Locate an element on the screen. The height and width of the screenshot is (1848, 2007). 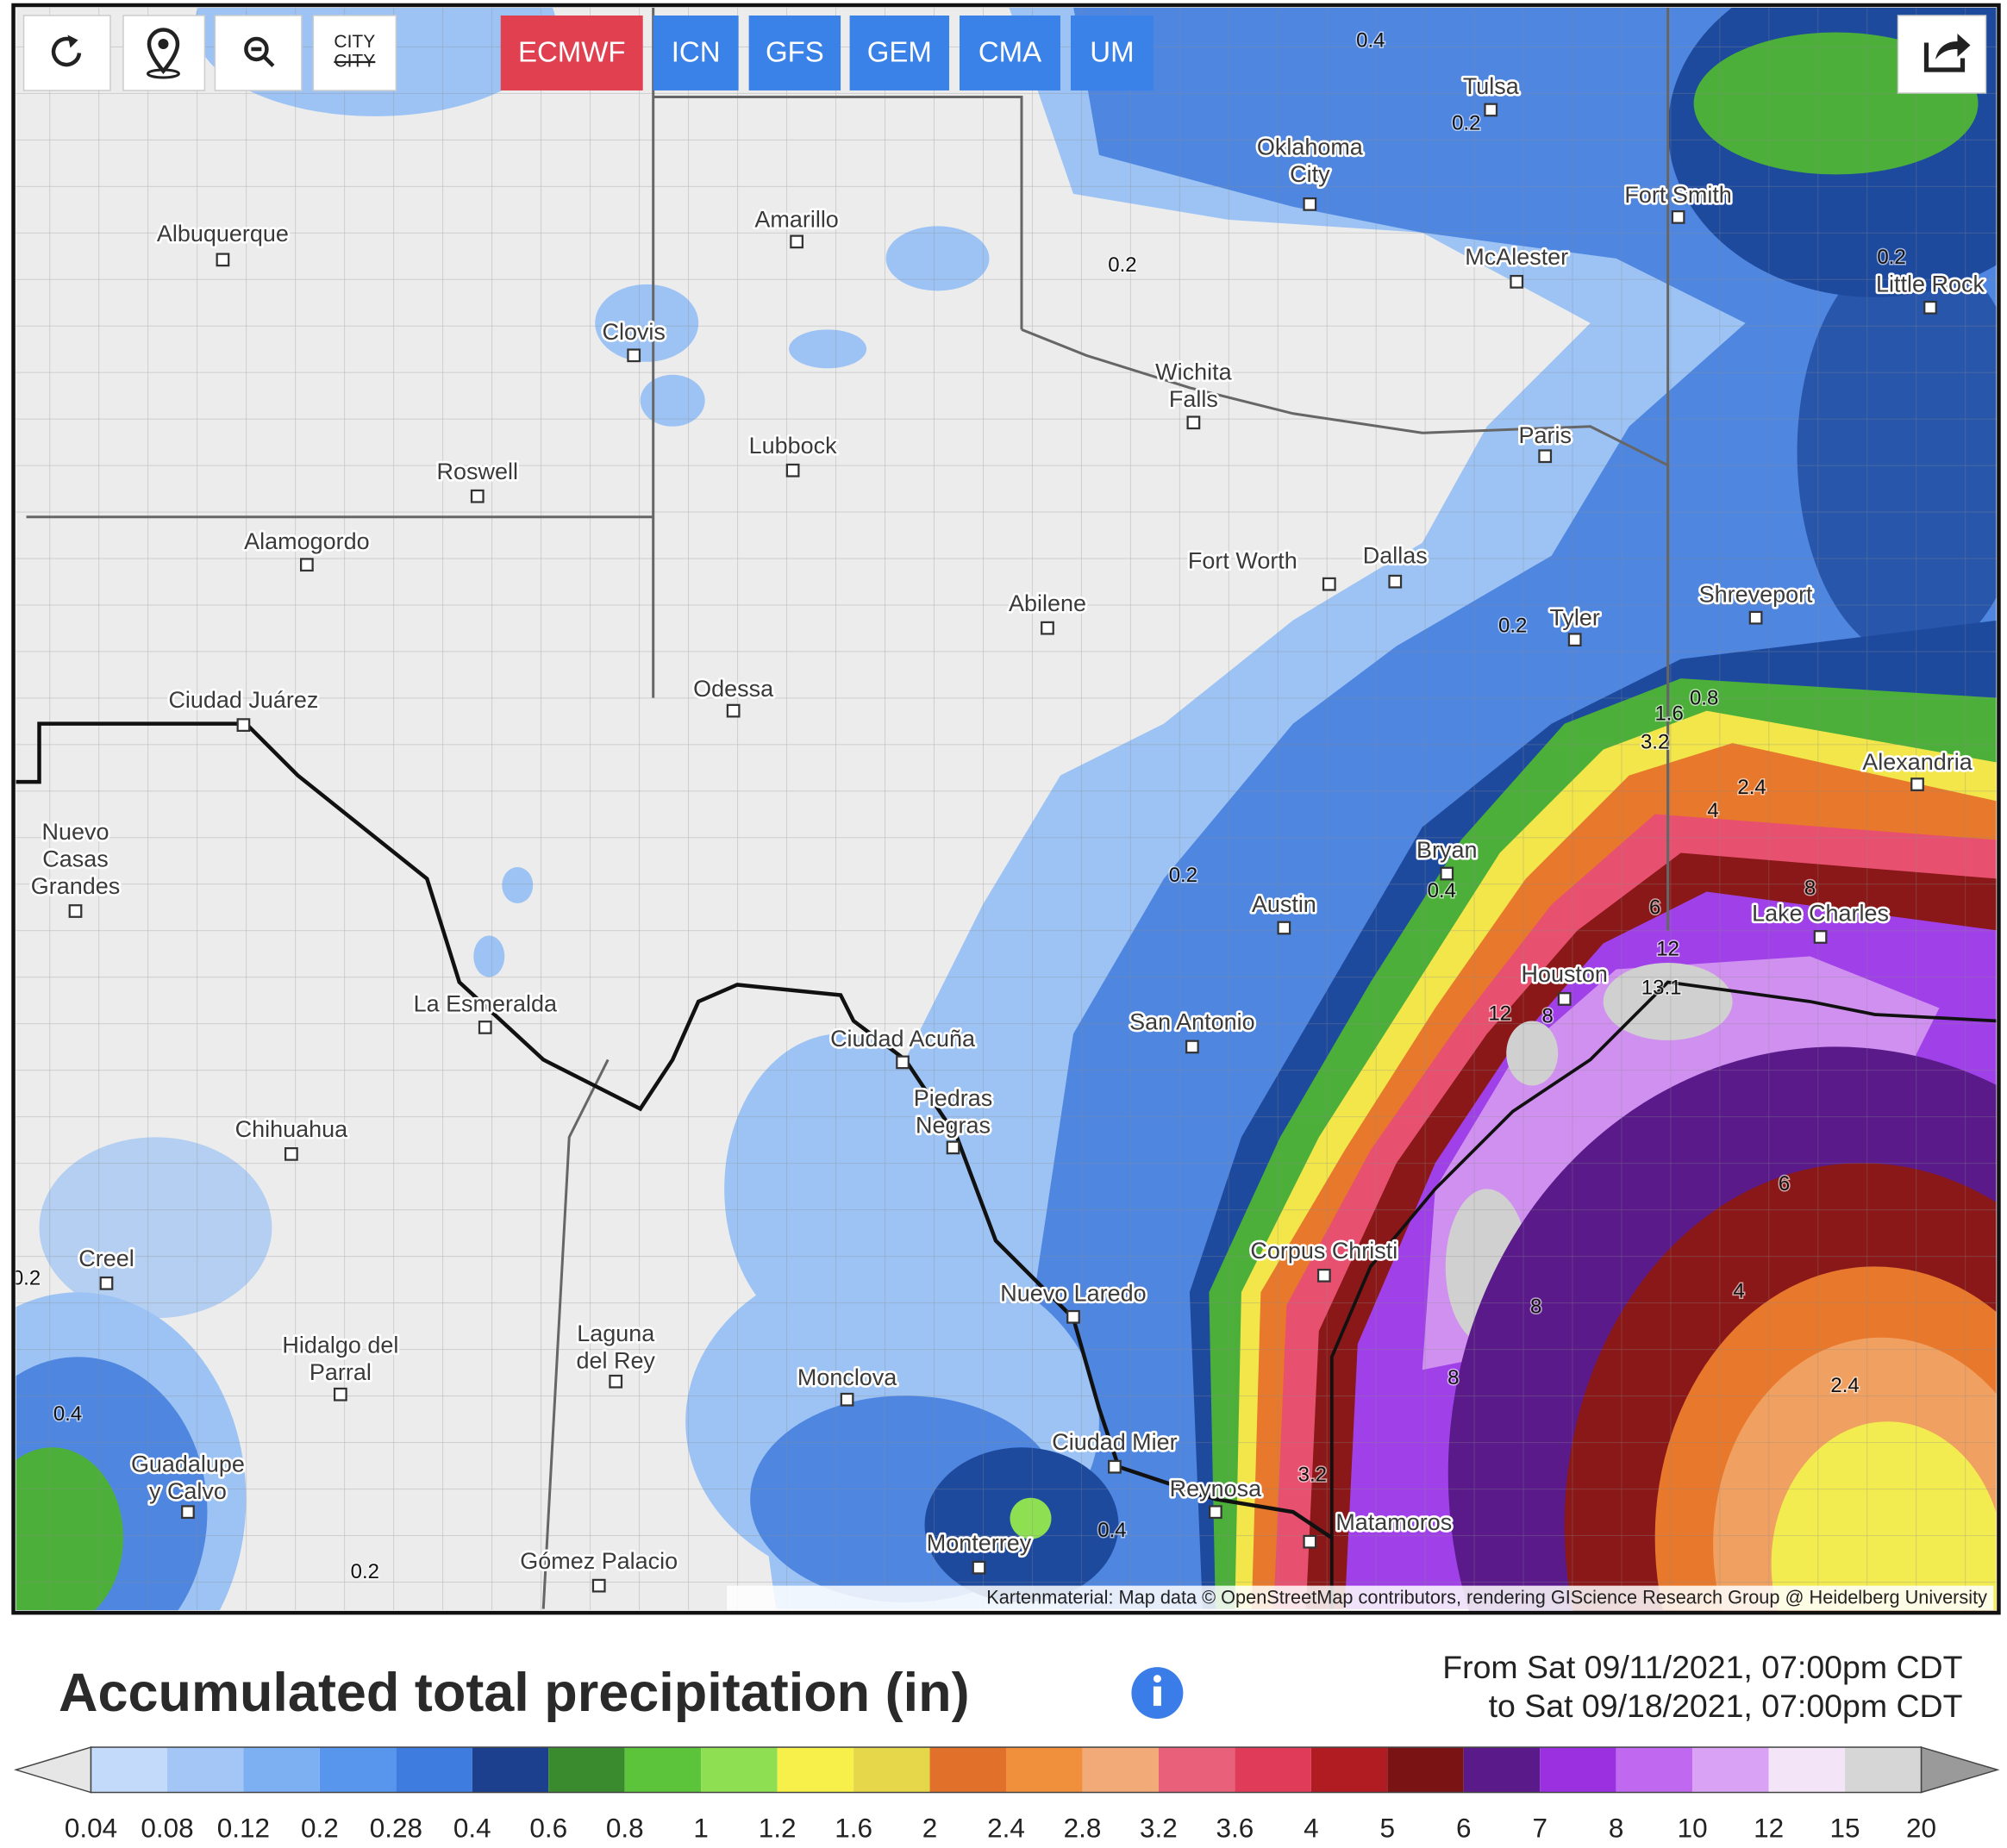
model-tab: ECMWF is located at coordinates (571, 53).